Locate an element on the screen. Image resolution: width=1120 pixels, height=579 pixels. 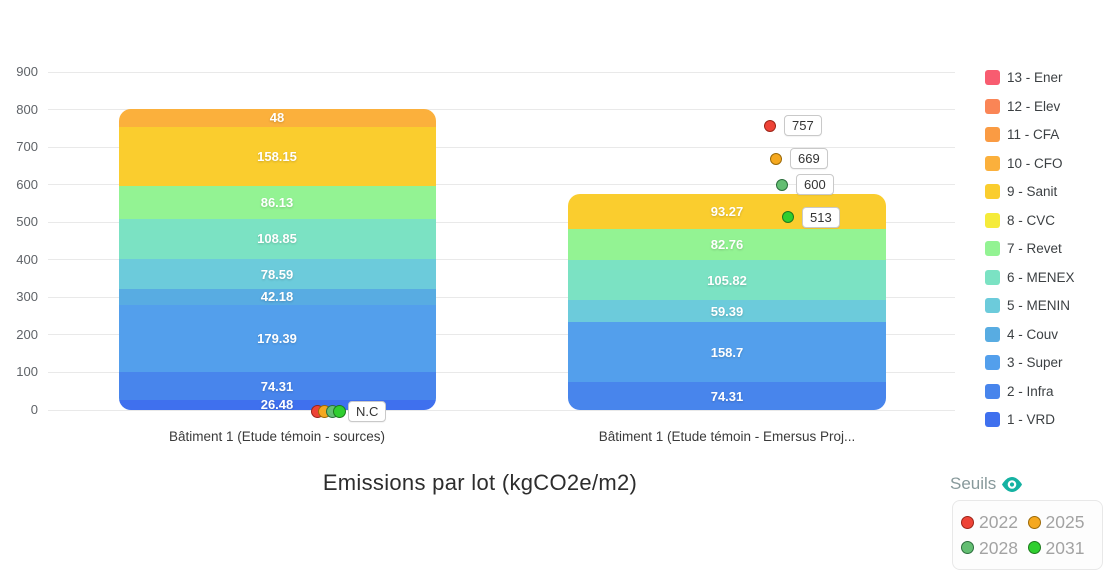
legend-item-label: 1 - VRD is located at coordinates (1031, 419).